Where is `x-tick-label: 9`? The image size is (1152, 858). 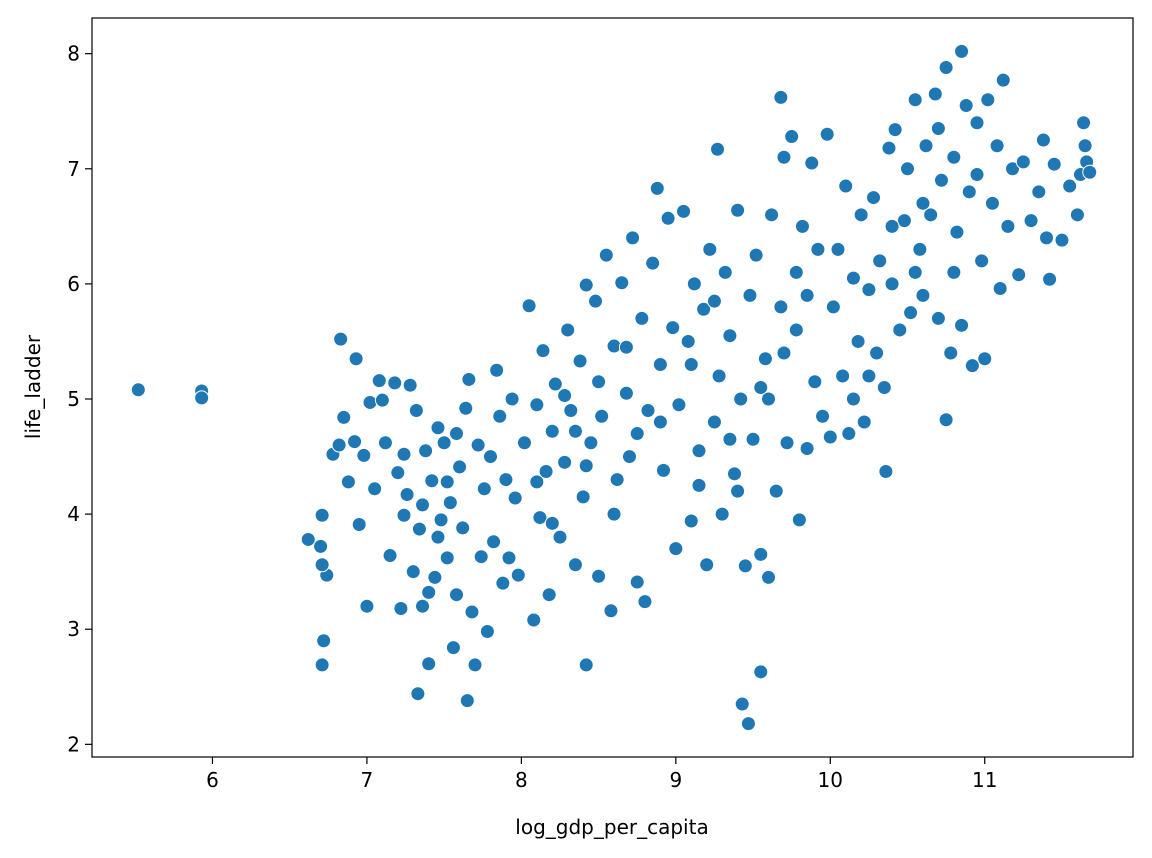 x-tick-label: 9 is located at coordinates (675, 780).